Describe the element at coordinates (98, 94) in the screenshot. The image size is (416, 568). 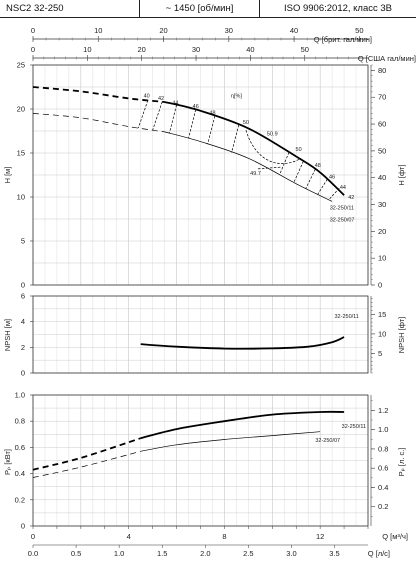
I see `head-curve-11-dashed` at that location.